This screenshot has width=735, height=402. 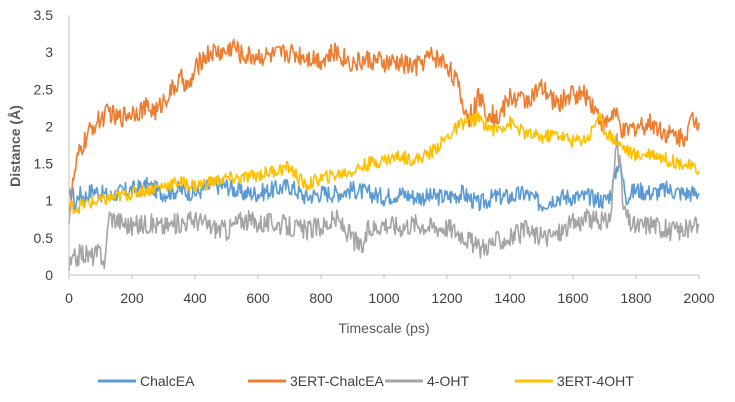 What do you see at coordinates (49, 52) in the screenshot?
I see `y-tick-label: 3` at bounding box center [49, 52].